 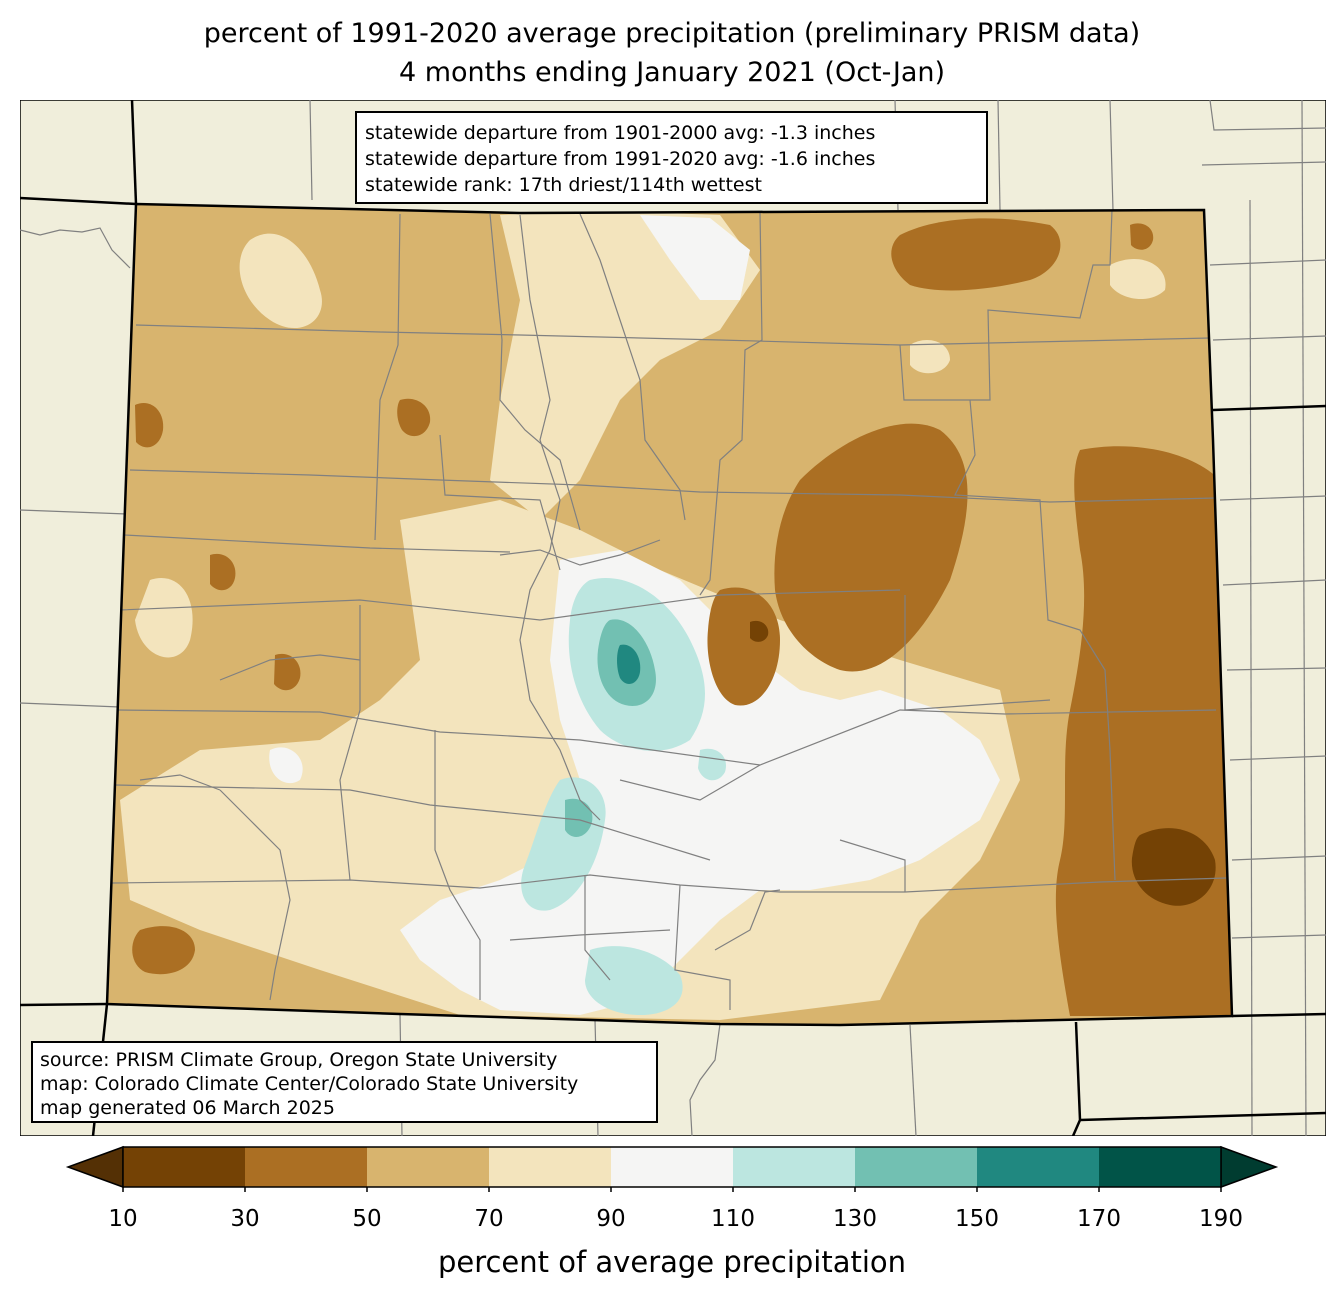 I want to click on colorbar-tick-label: 70, so click(x=489, y=1219).